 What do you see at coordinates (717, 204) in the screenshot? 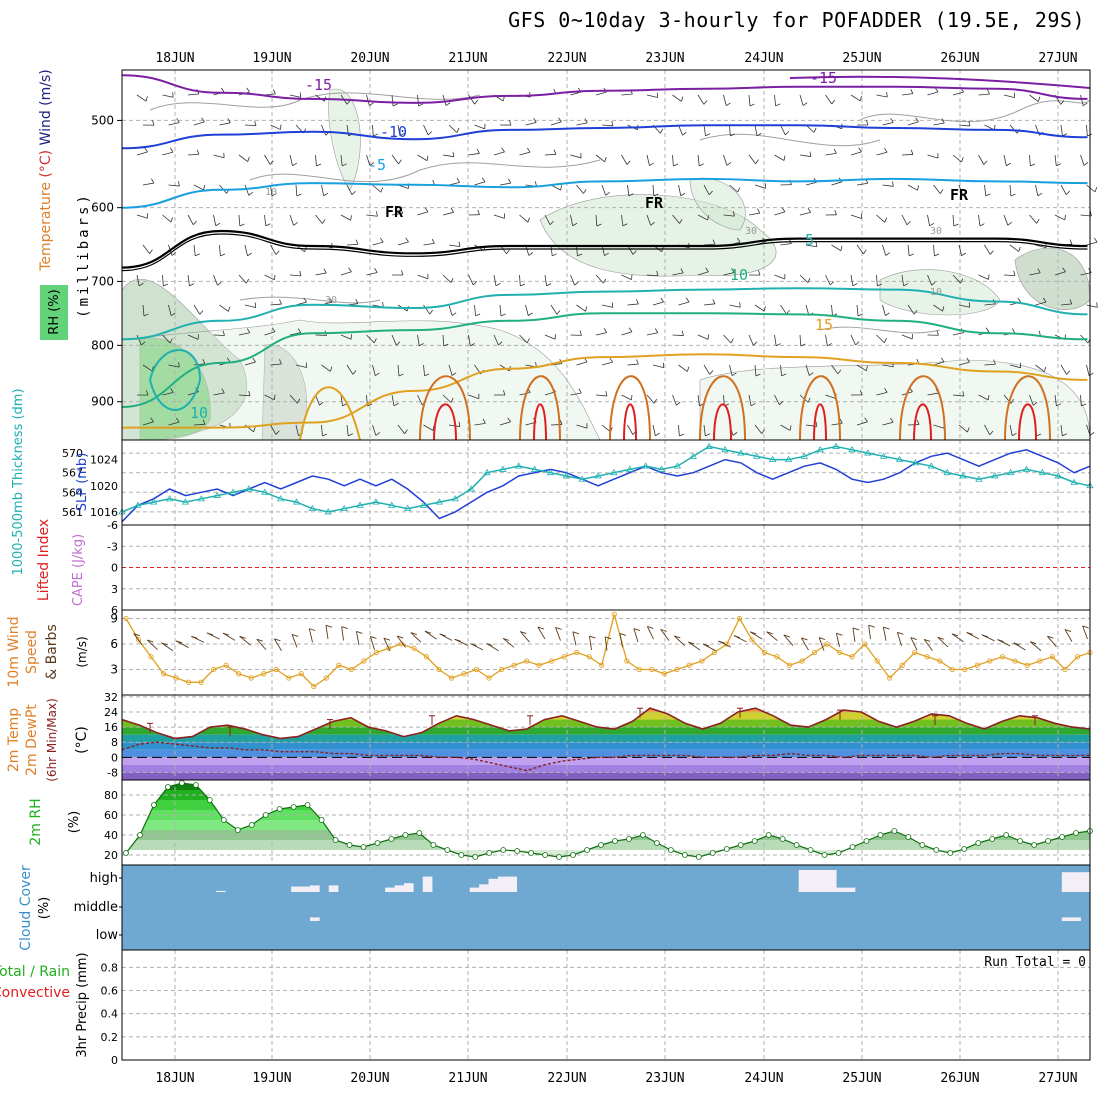
I see `rh-shading` at bounding box center [717, 204].